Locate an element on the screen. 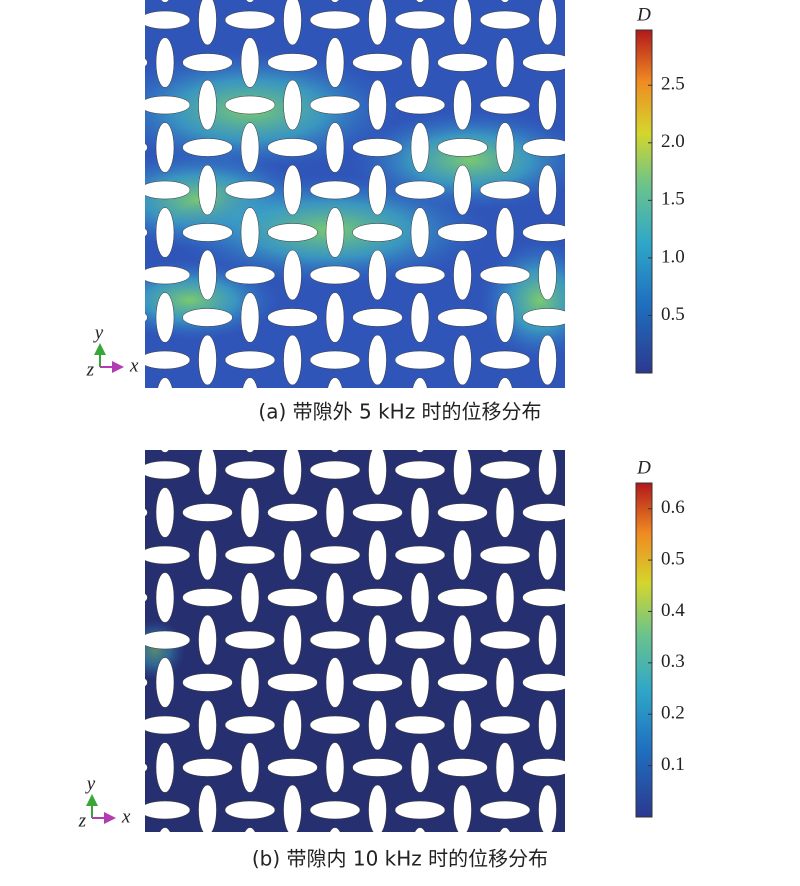 This screenshot has height=886, width=800. colorbar-tick-label: 1.5 is located at coordinates (673, 199).